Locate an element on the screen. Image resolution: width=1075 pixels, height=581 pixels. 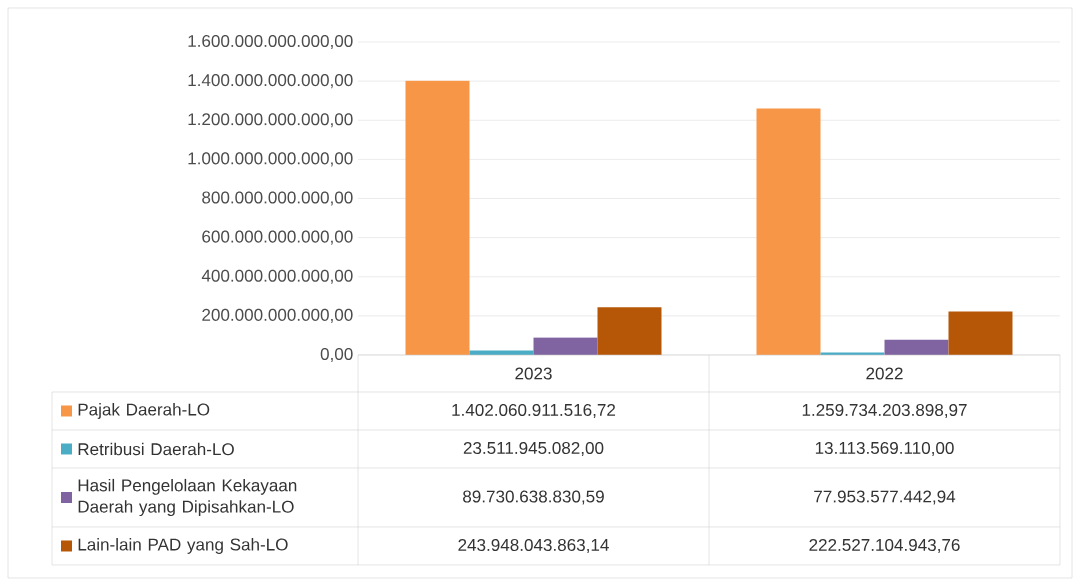
data-label: 243.948.043.863,14 is located at coordinates (533, 546).